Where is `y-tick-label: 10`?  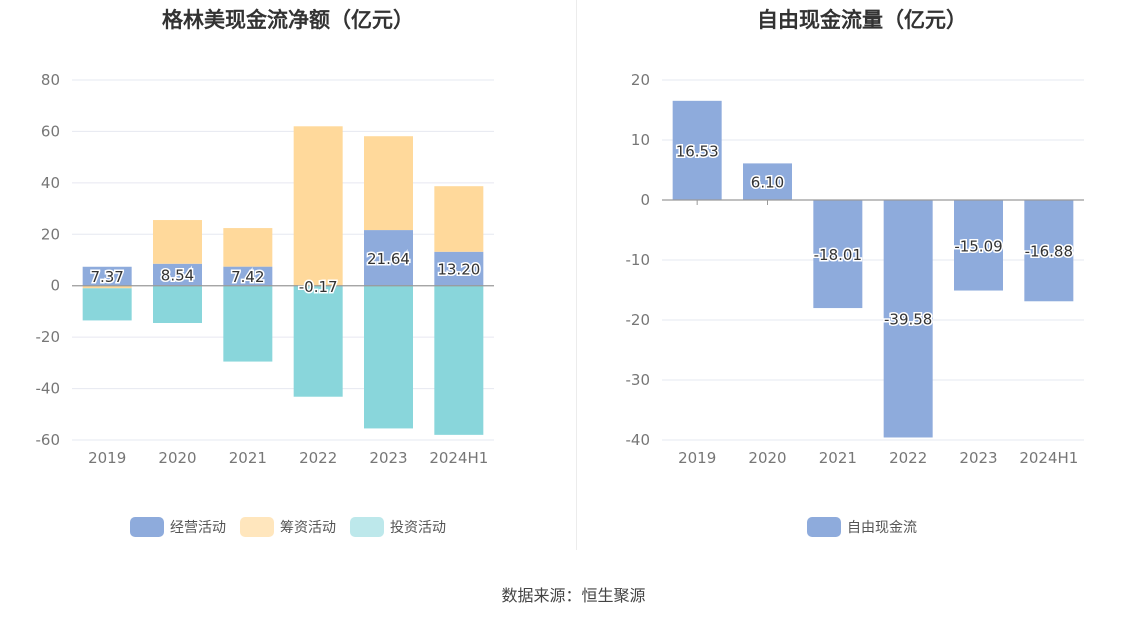 y-tick-label: 10 is located at coordinates (640, 140).